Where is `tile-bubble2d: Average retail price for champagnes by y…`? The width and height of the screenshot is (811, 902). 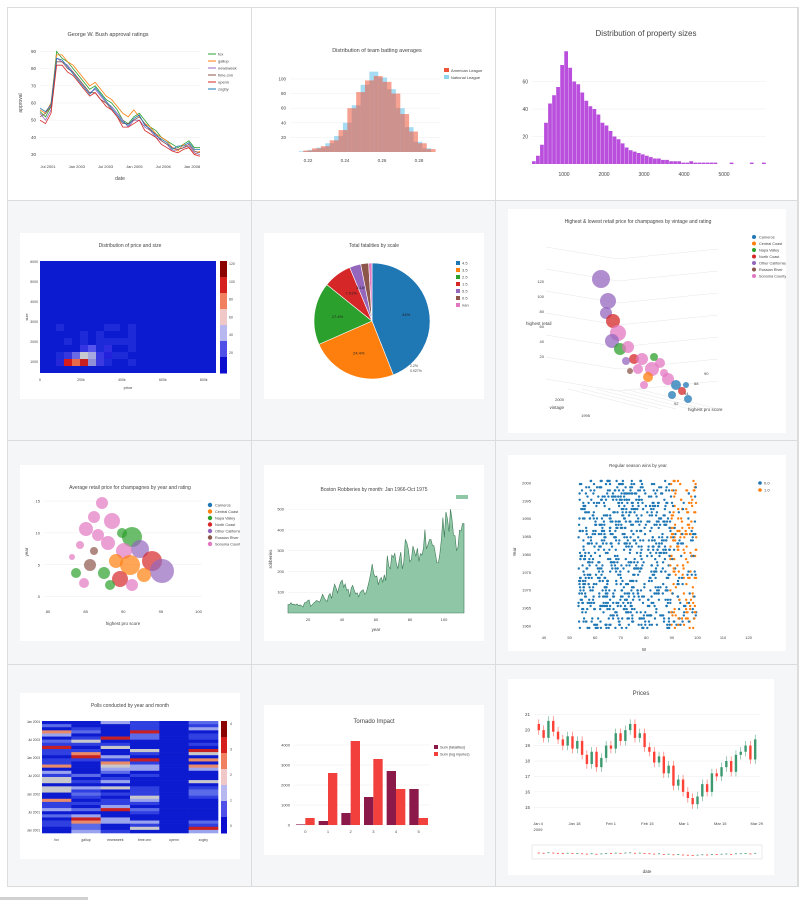
tile-bubble2d: Average retail price for champagnes by y… is located at coordinates (130, 553).